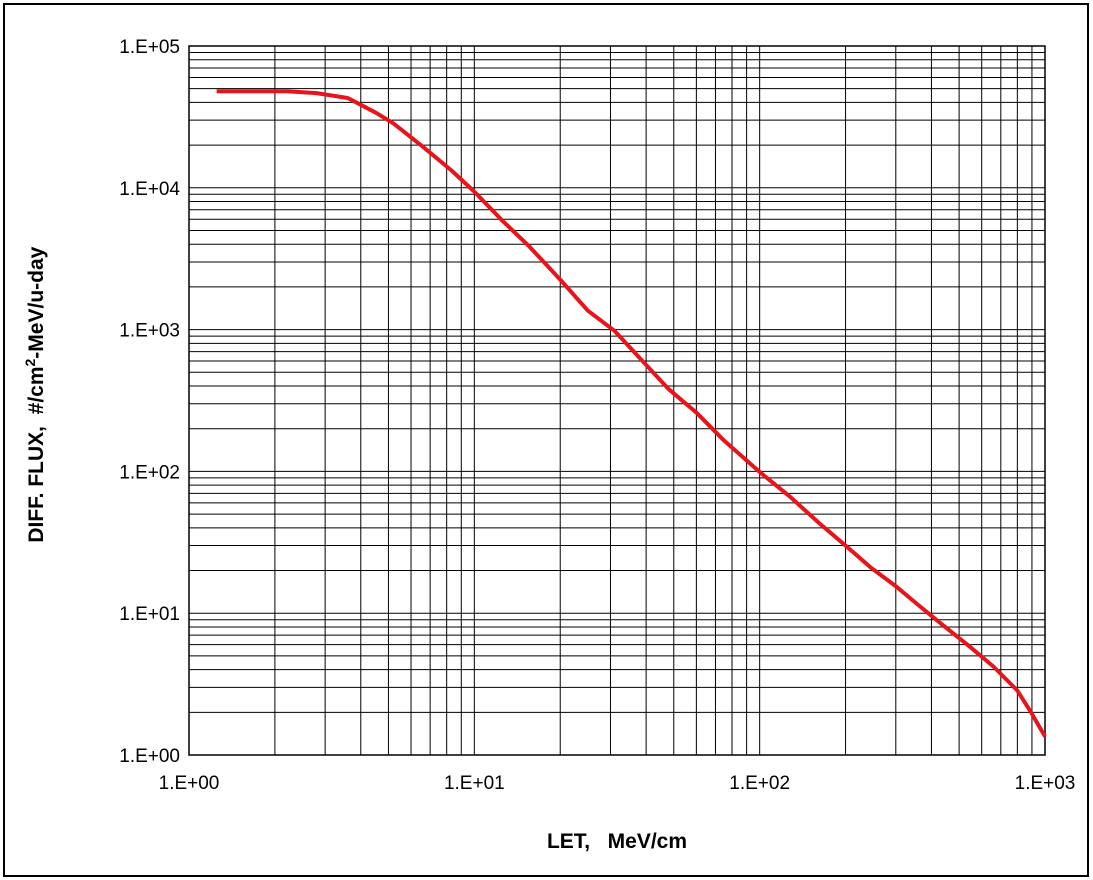  I want to click on y-tick-label: 1.E+04, so click(149, 189).